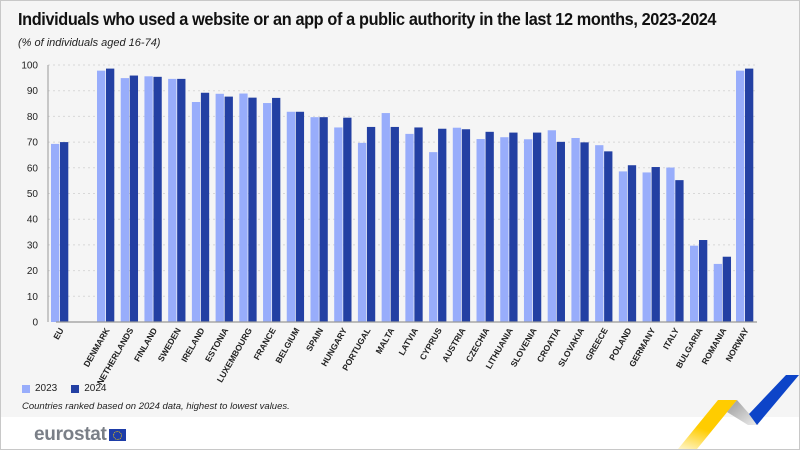 This screenshot has width=800, height=450. I want to click on bar-slovakia-2023, so click(575, 229).